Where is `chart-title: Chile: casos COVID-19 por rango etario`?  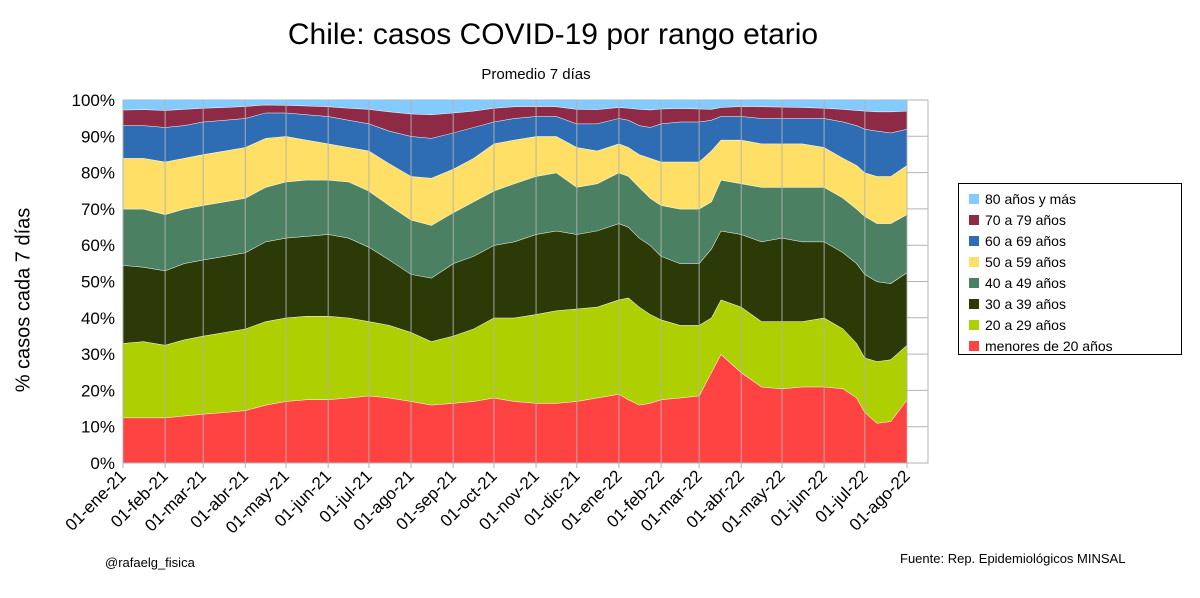
chart-title: Chile: casos COVID-19 por rango etario is located at coordinates (553, 34).